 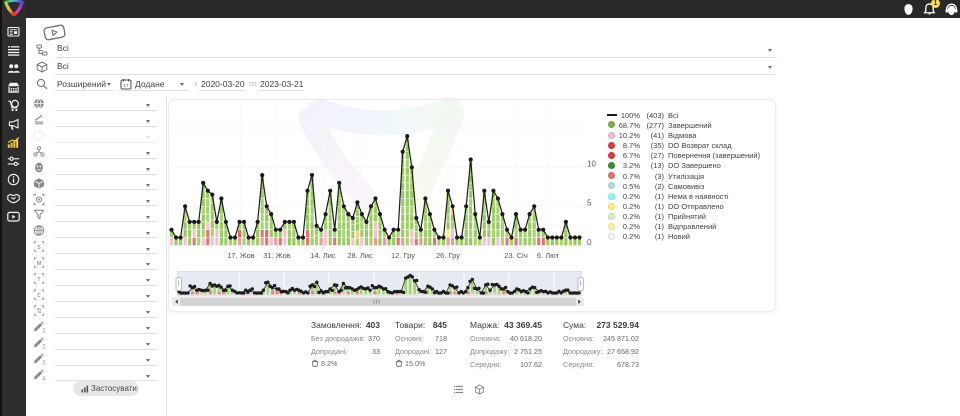 What do you see at coordinates (39, 247) in the screenshot?
I see `svg-text: s` at bounding box center [39, 247].